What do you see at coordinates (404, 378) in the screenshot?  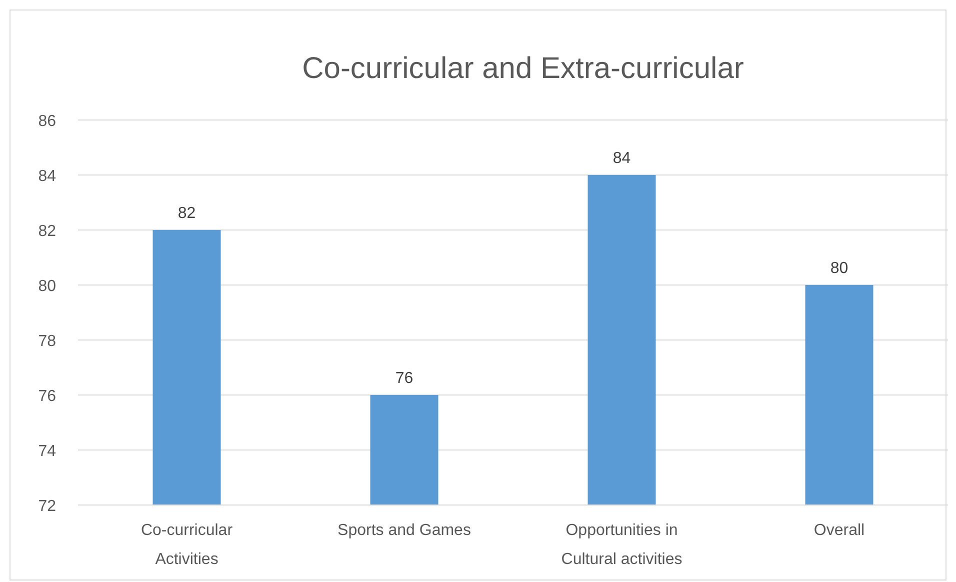 I see `data-label: 76` at bounding box center [404, 378].